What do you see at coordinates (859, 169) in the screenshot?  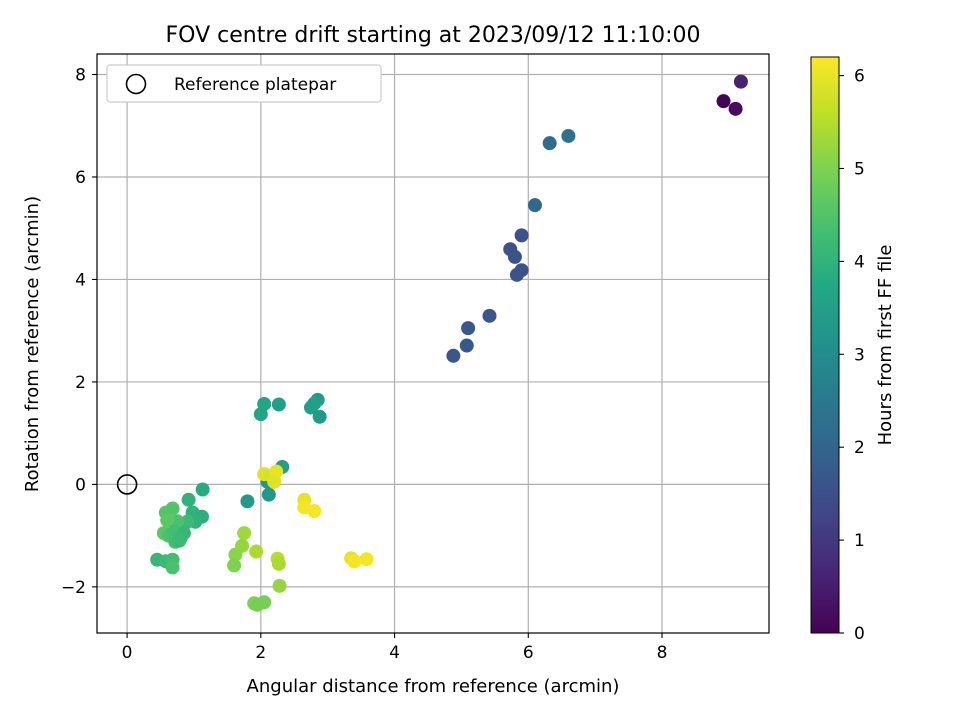 I see `colorbar-tick-label: 5` at bounding box center [859, 169].